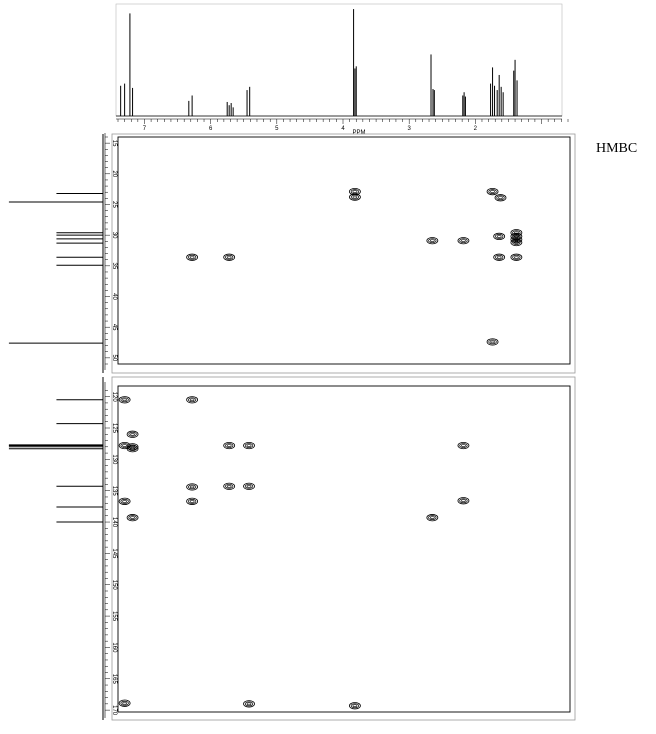 The width and height of the screenshot is (656, 734). I want to click on f1-tick-label: 145, so click(114, 553).